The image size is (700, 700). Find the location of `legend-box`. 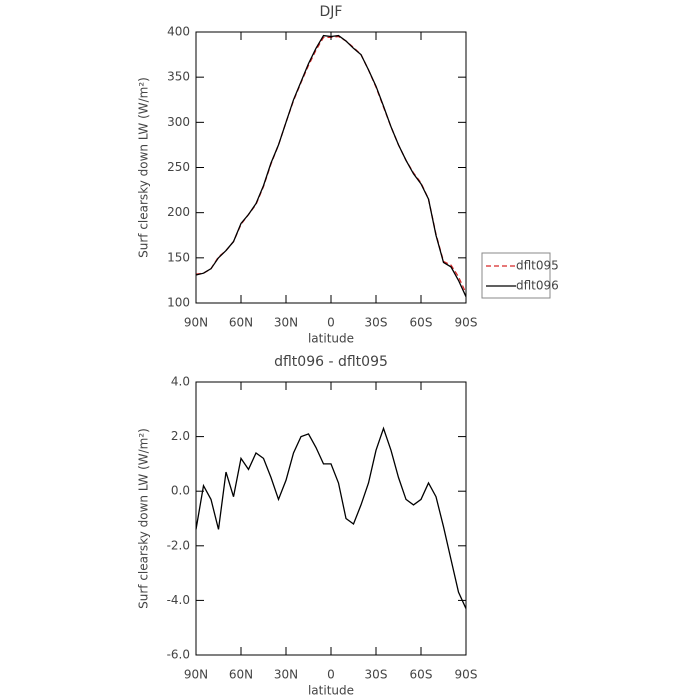

legend-box is located at coordinates (516, 275).